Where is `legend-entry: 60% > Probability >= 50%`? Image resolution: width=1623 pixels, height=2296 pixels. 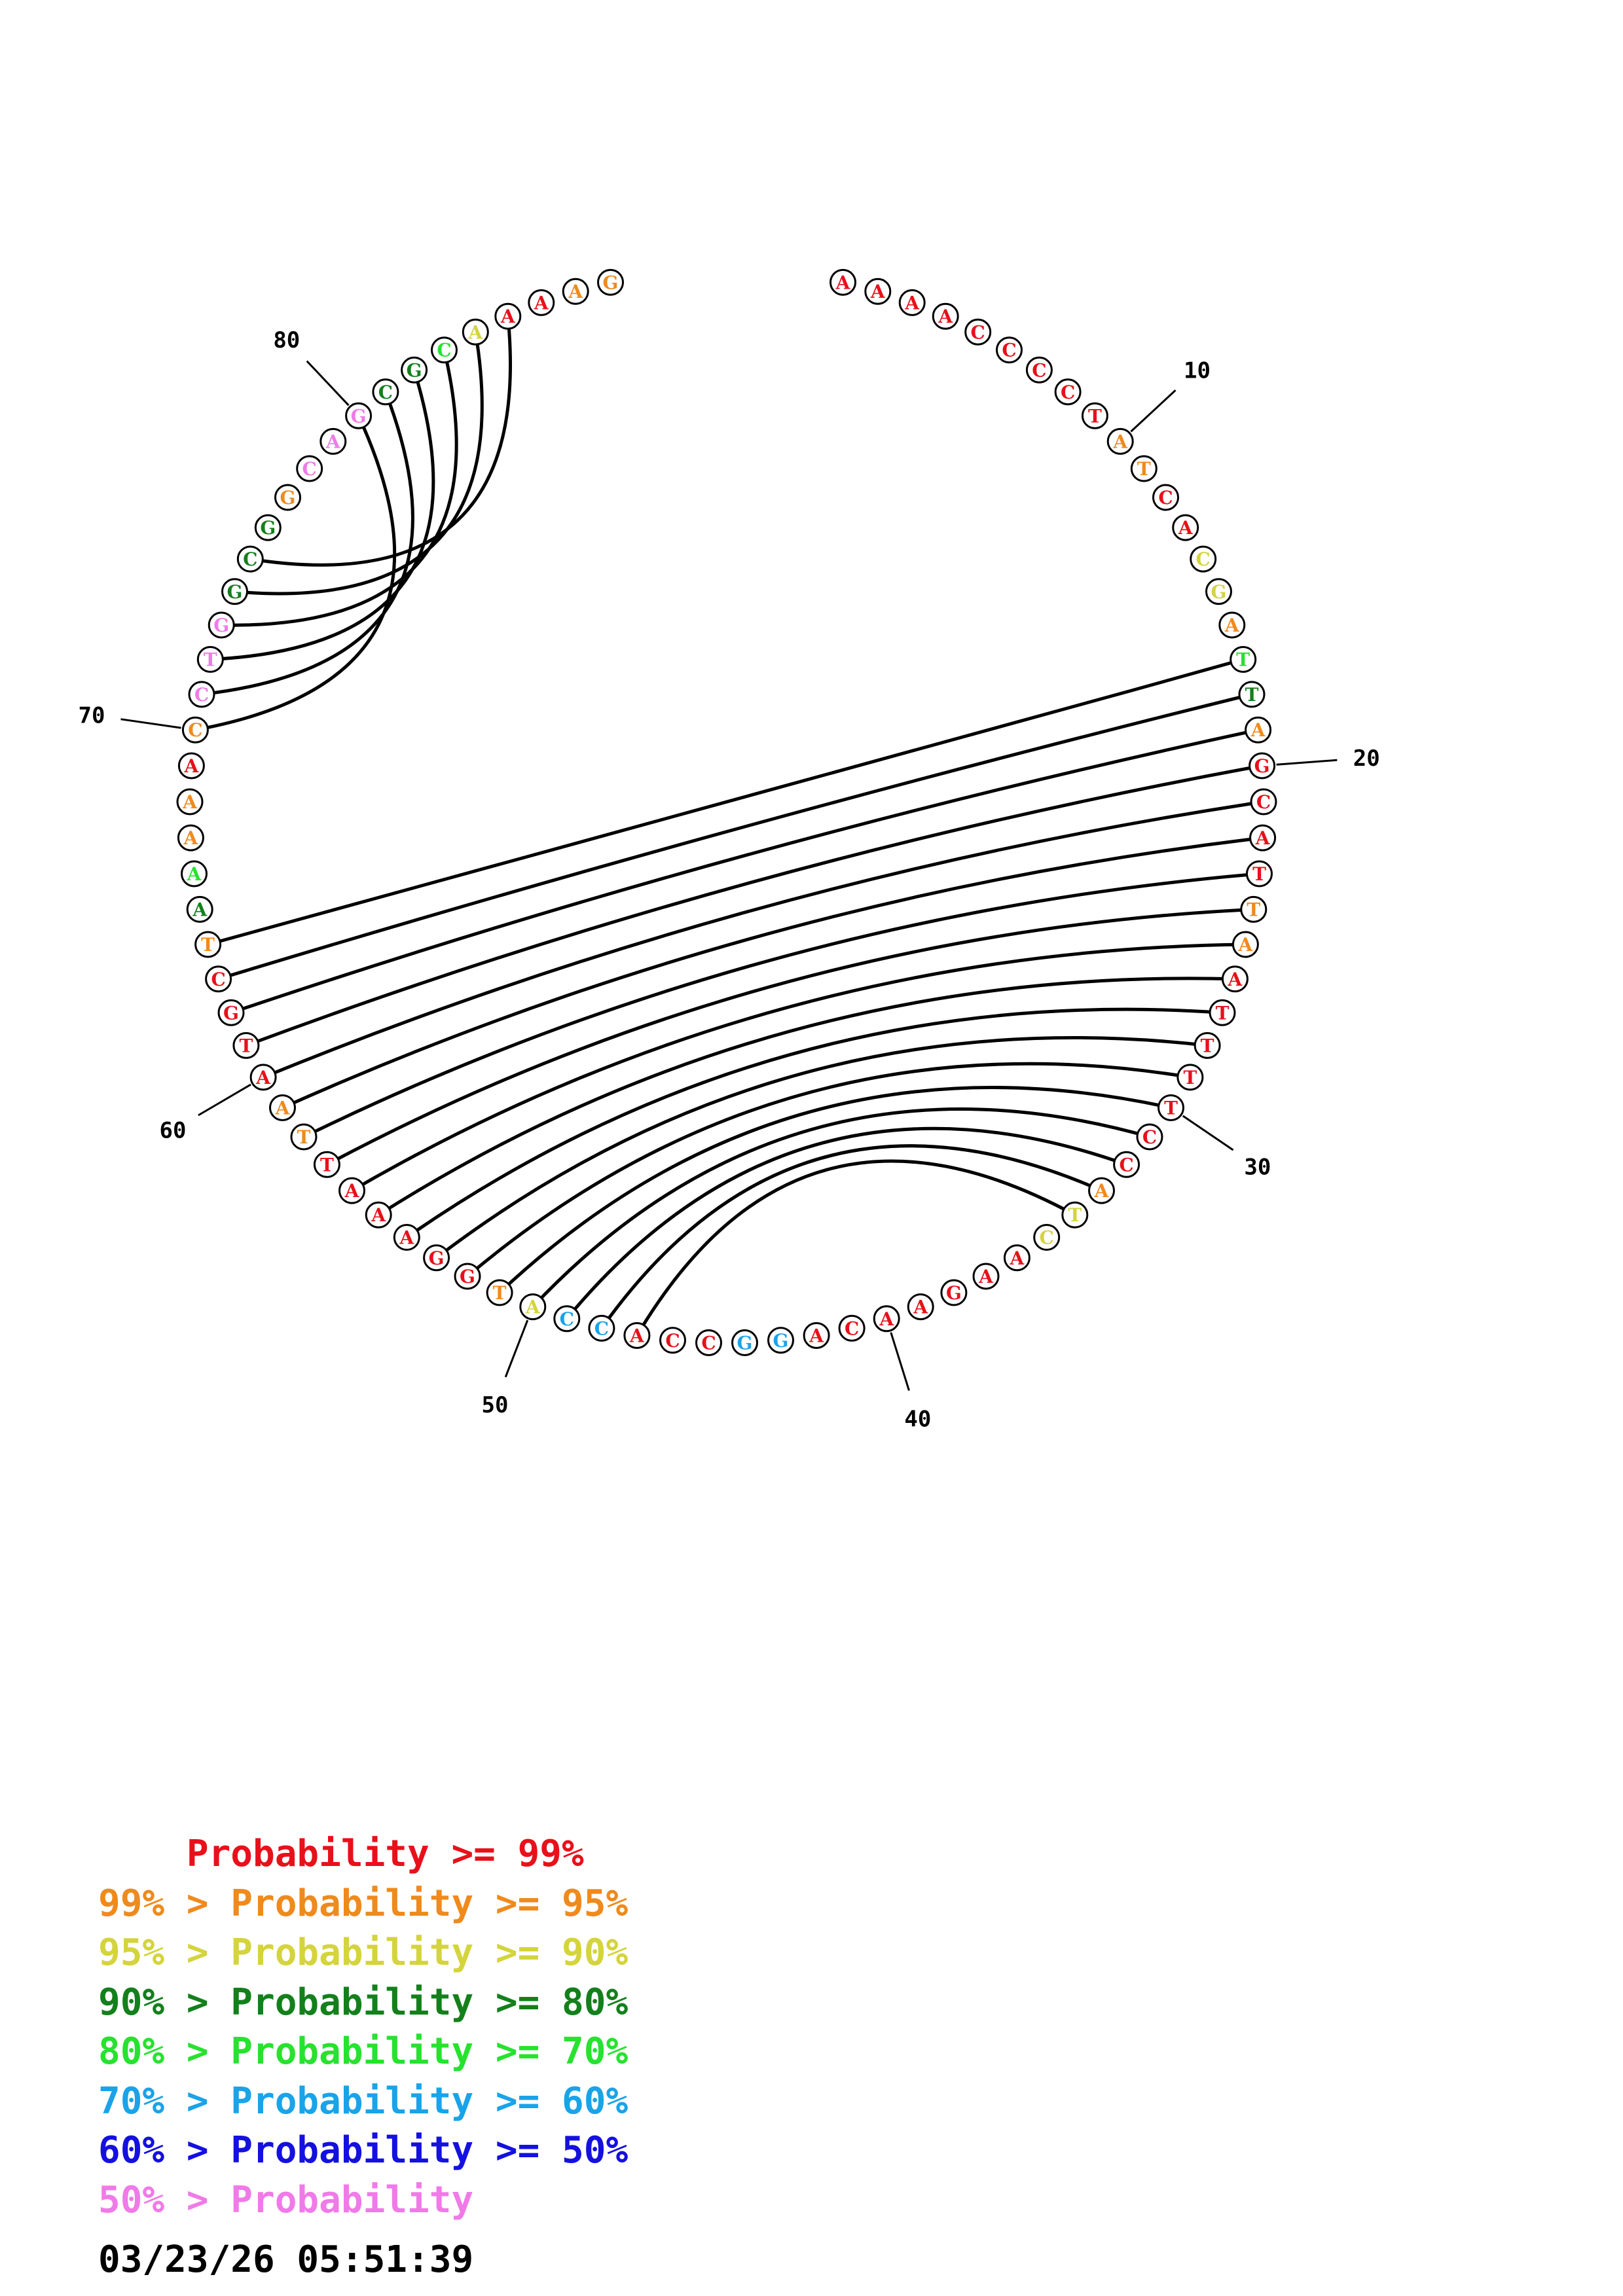 legend-entry: 60% > Probability >= 50% is located at coordinates (363, 2150).